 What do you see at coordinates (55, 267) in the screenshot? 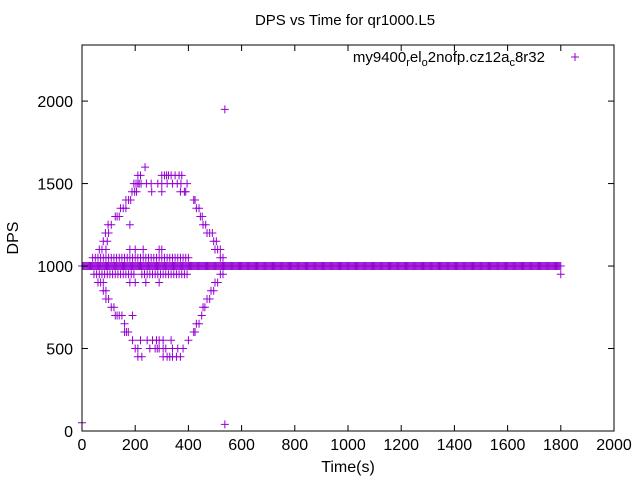
I see `y-tick-label: 1000` at bounding box center [55, 267].